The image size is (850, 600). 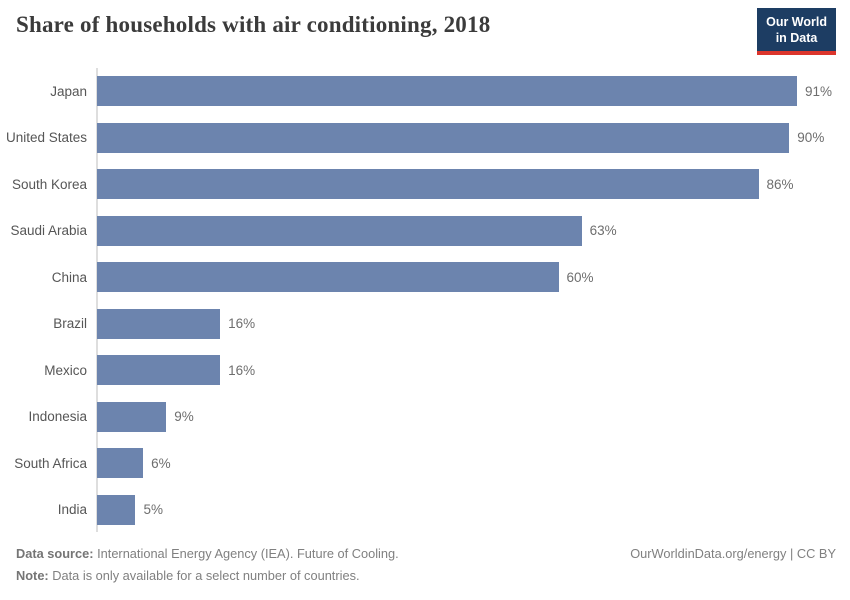 I want to click on note-label: Note:, so click(x=32, y=575).